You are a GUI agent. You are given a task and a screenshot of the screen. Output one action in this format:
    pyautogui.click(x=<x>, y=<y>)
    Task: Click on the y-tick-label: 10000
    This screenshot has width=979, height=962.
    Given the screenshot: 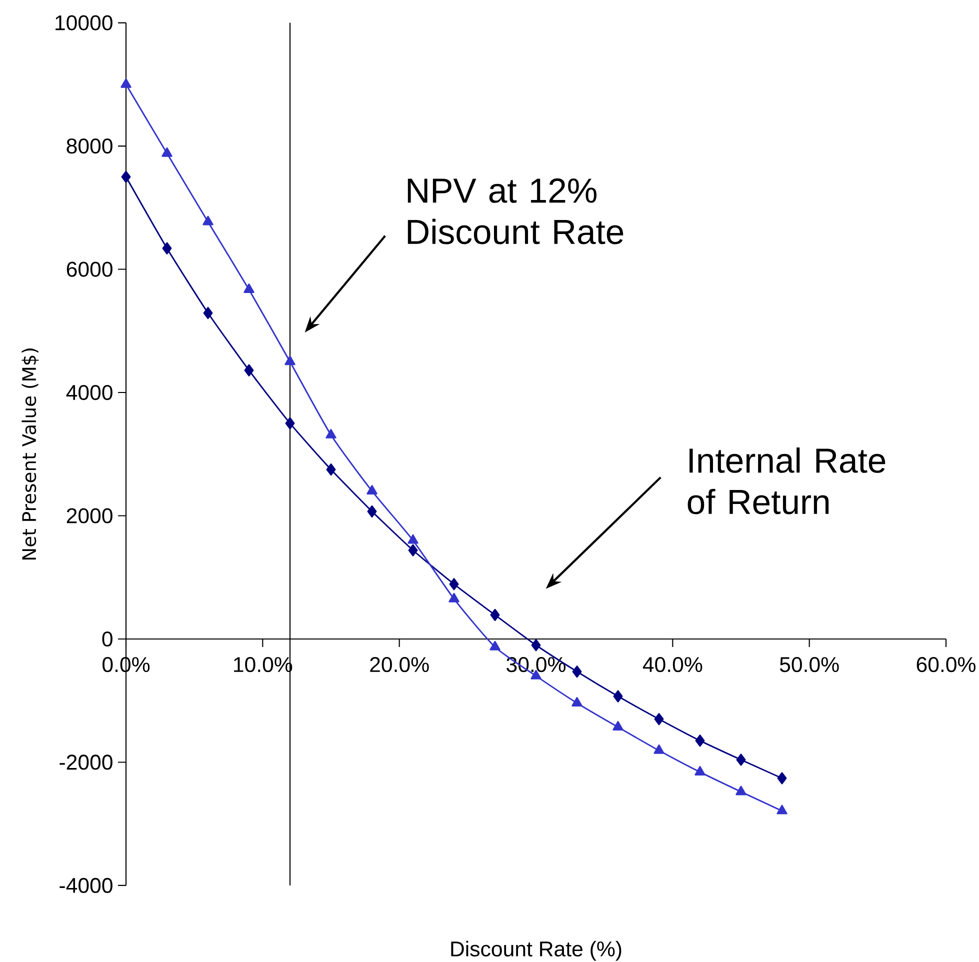 What is the action you would take?
    pyautogui.click(x=84, y=22)
    